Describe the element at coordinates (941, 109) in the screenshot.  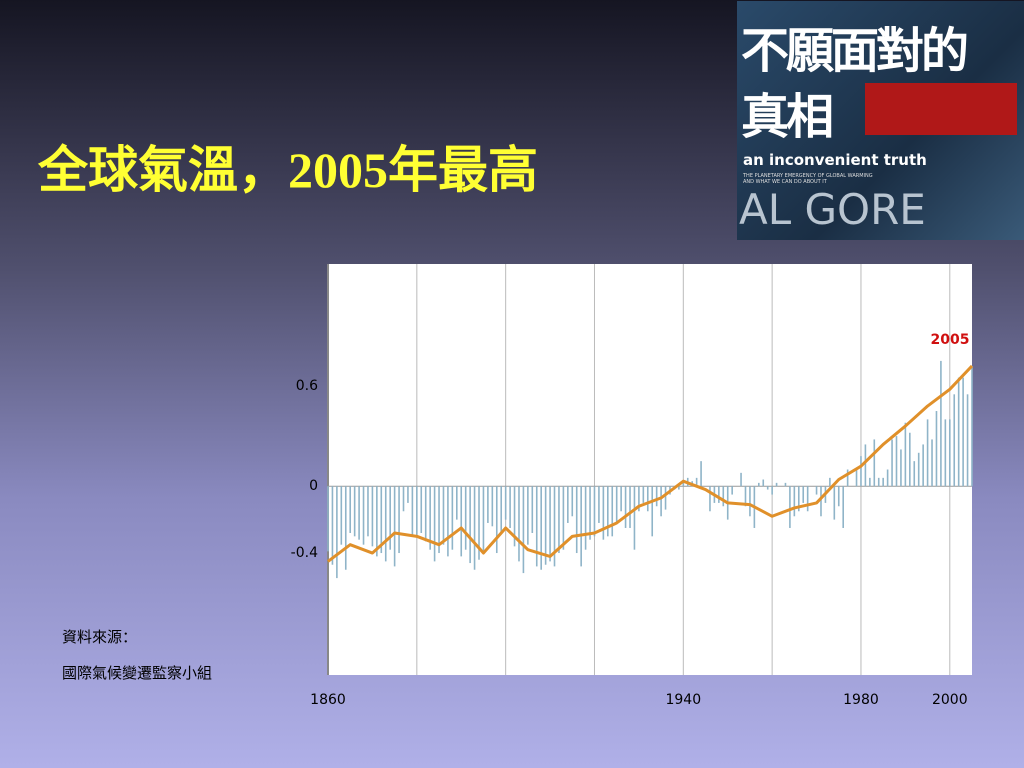
I see `red-block` at that location.